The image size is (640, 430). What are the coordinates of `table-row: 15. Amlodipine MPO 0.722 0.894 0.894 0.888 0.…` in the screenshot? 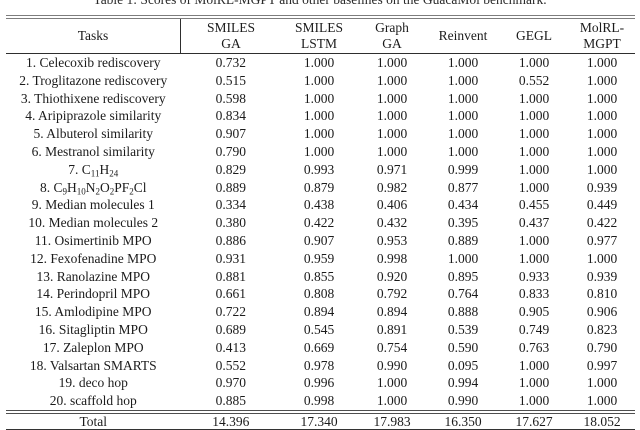 It's located at (320, 312).